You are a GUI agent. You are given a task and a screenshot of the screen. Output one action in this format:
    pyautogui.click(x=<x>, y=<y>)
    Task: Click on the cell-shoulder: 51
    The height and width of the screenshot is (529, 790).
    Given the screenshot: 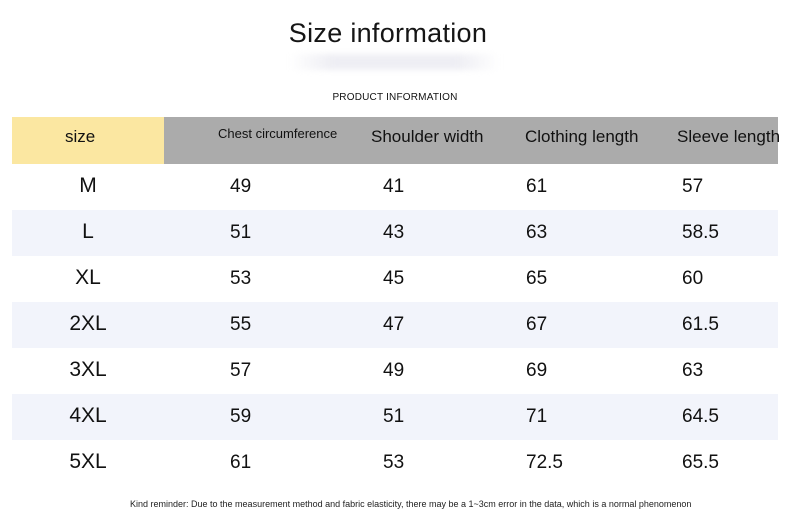 What is the action you would take?
    pyautogui.click(x=394, y=416)
    